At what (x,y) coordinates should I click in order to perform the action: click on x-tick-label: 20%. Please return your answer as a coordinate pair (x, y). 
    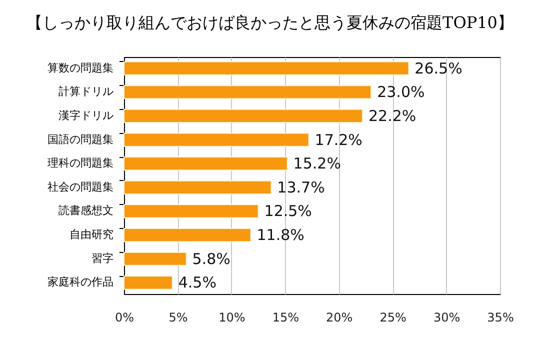
    Looking at the image, I should click on (339, 317).